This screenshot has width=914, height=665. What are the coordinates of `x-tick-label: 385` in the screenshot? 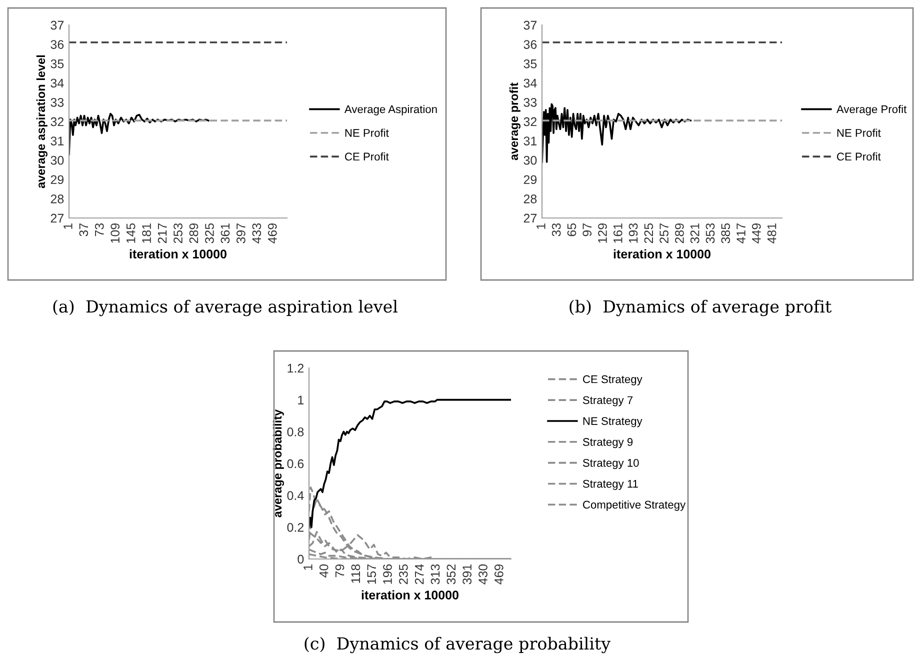 It's located at (725, 233).